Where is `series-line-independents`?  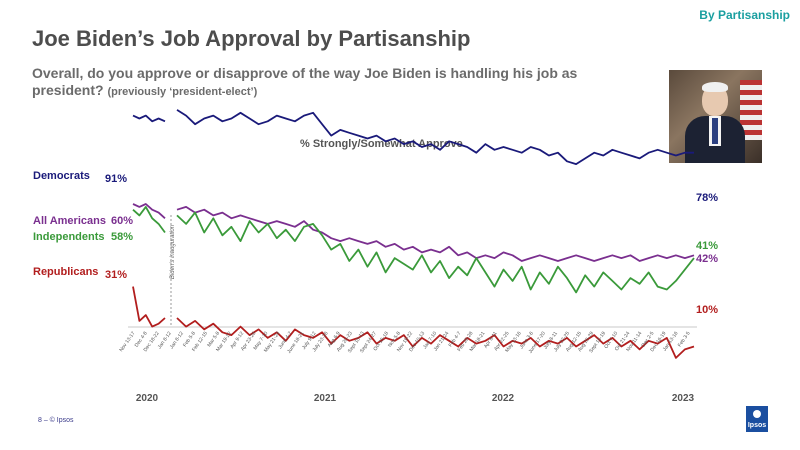 series-line-independents is located at coordinates (435, 252).